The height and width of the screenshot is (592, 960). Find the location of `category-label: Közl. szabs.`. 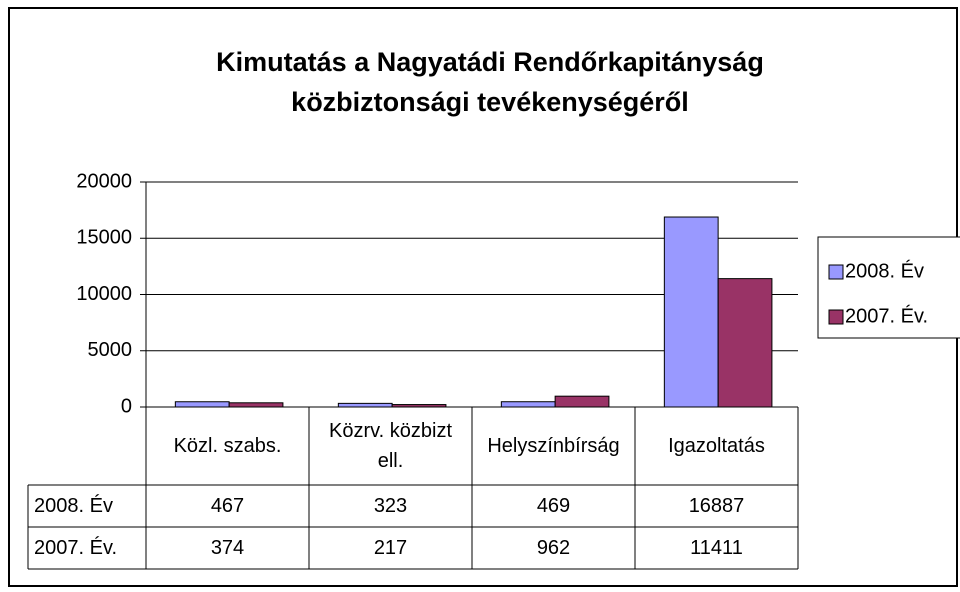

category-label: Közl. szabs. is located at coordinates (227, 446).